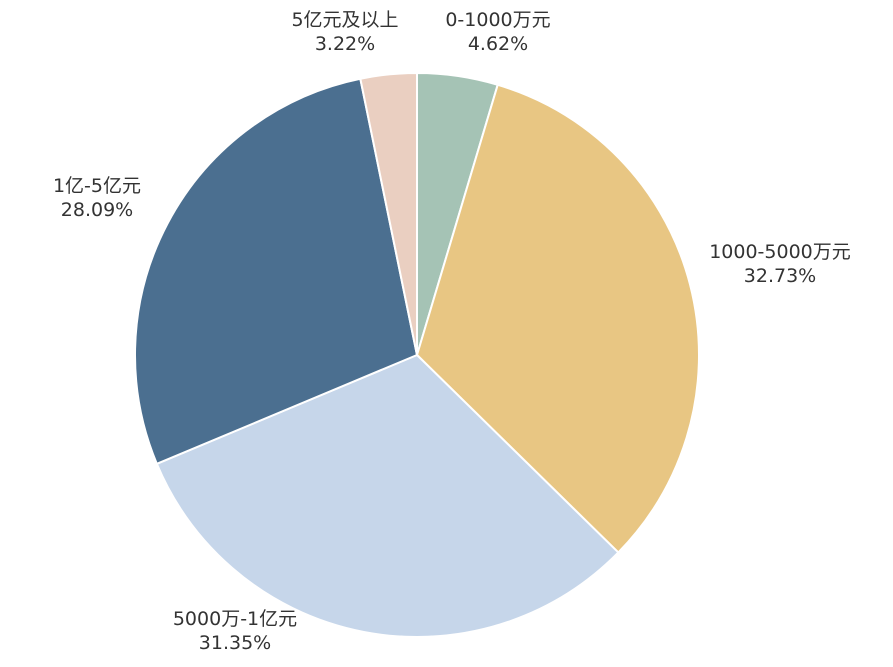 The image size is (893, 667). I want to click on slice-percent-5: 3.22%, so click(345, 44).